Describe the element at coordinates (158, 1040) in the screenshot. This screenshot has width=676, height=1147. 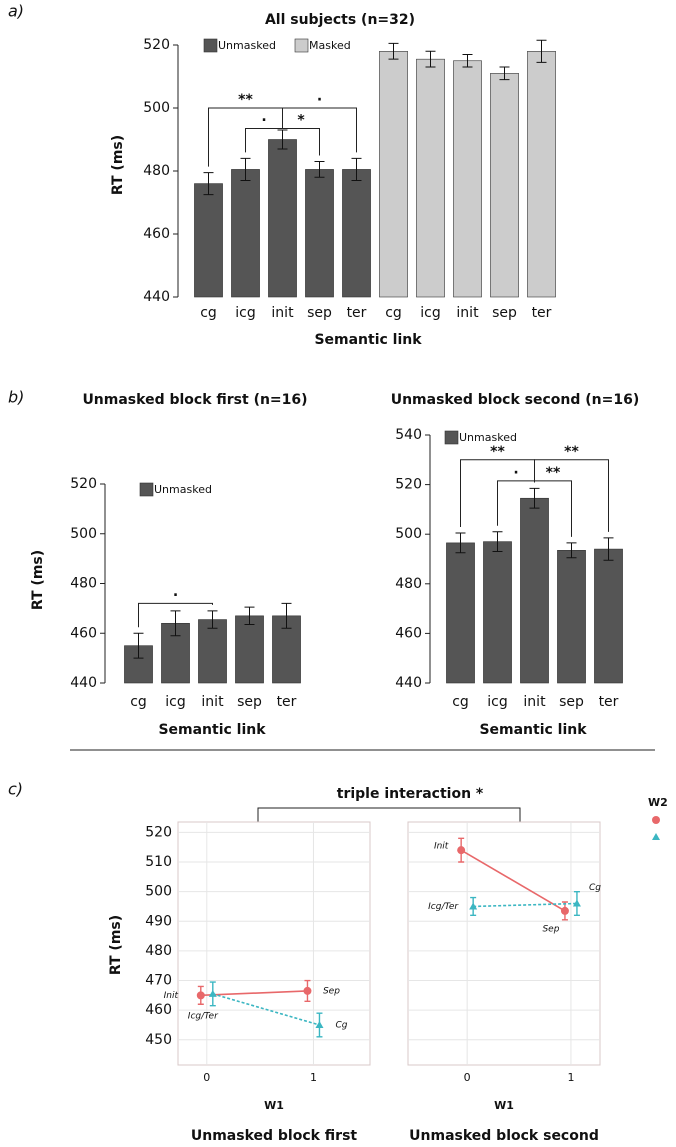
I see `y-tick-label: 450` at that location.